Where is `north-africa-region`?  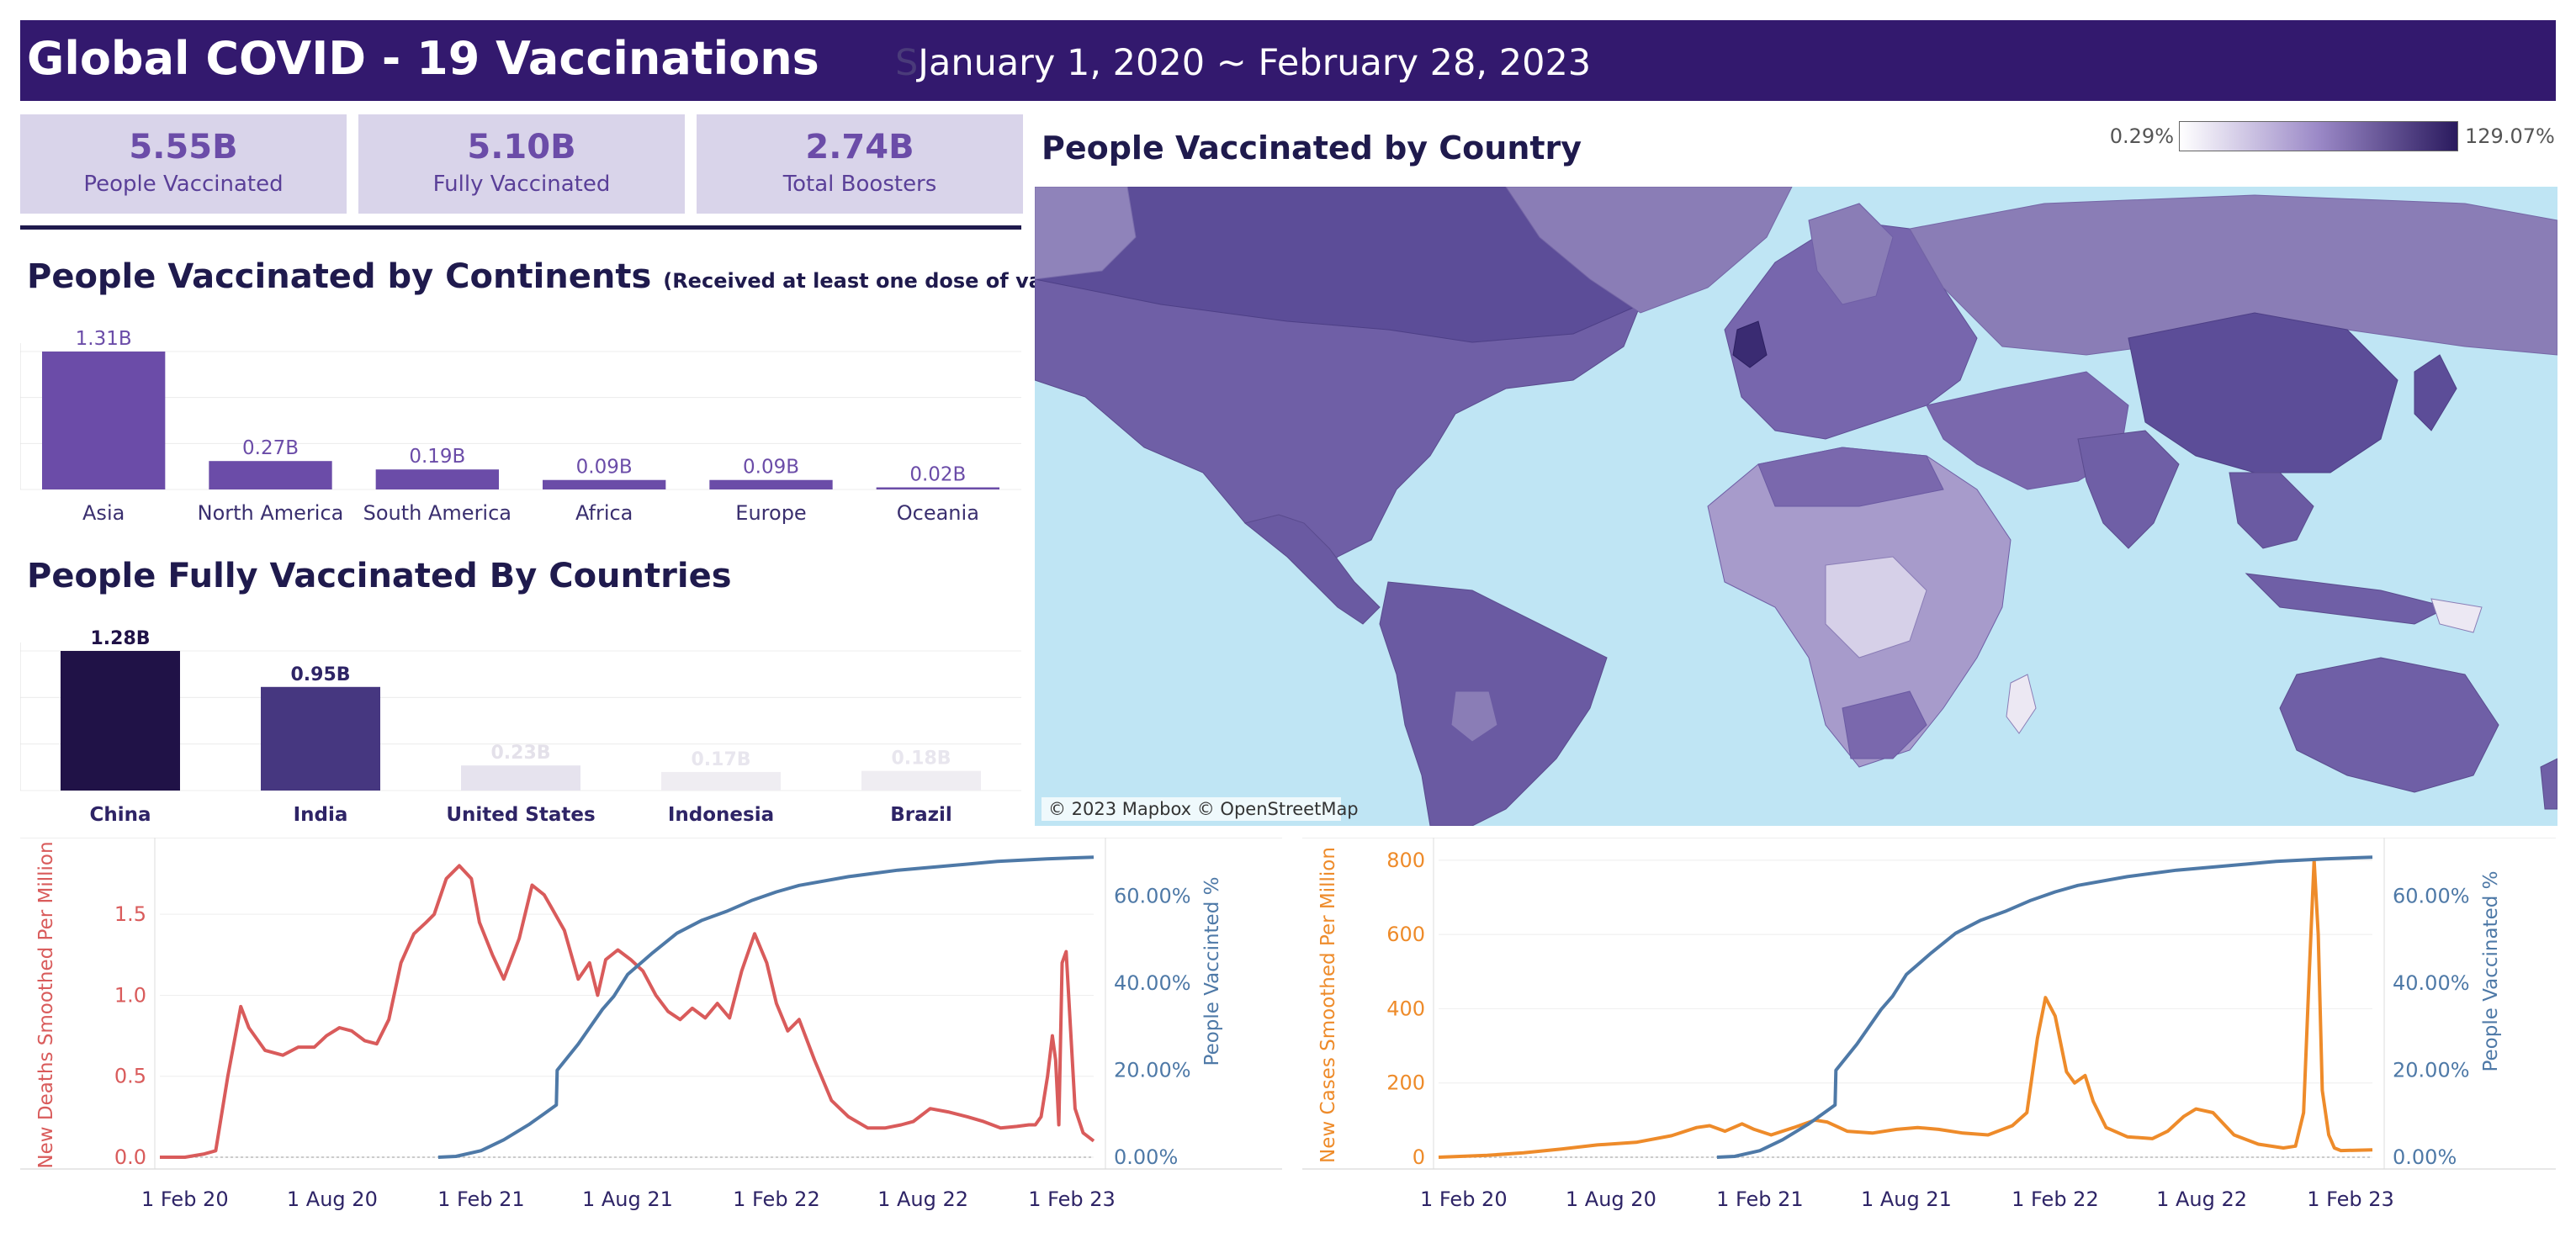 north-africa-region is located at coordinates (1850, 477).